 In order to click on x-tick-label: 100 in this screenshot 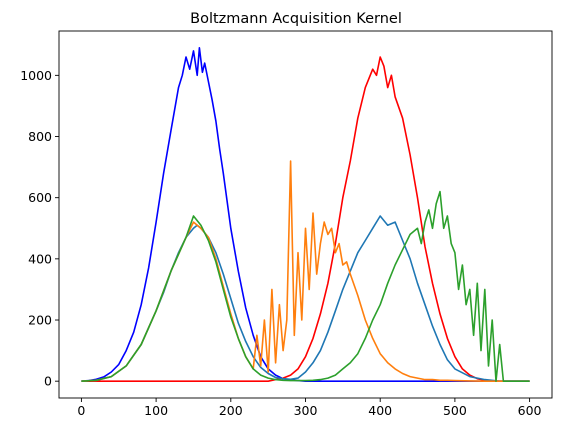, I will do `click(156, 410)`.